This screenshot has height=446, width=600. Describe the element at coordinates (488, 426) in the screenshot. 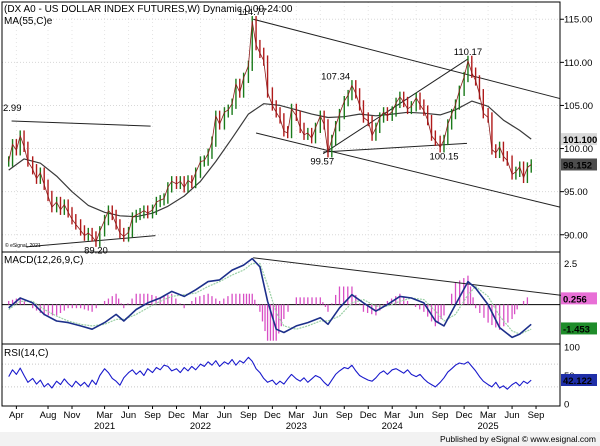

I see `year-label: 2025` at that location.